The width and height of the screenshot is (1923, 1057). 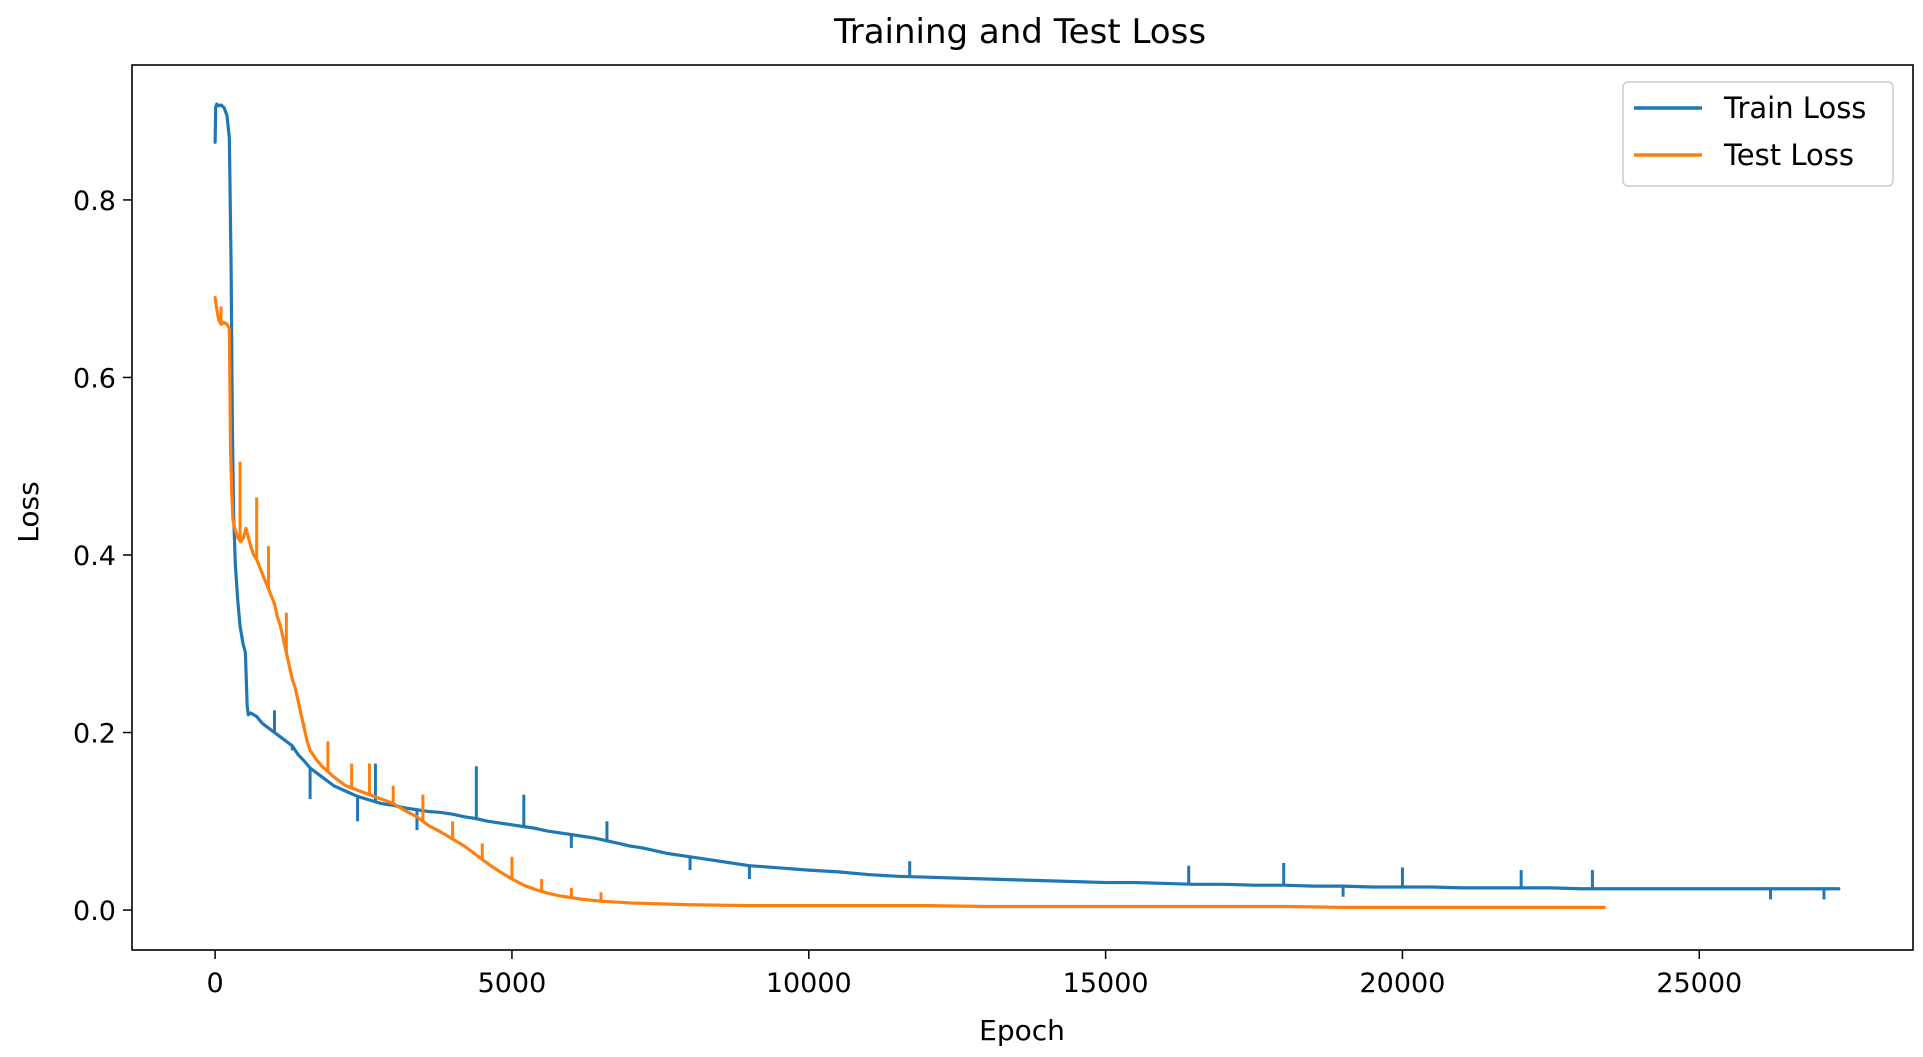 What do you see at coordinates (1106, 983) in the screenshot?
I see `x-tick-label: 15000` at bounding box center [1106, 983].